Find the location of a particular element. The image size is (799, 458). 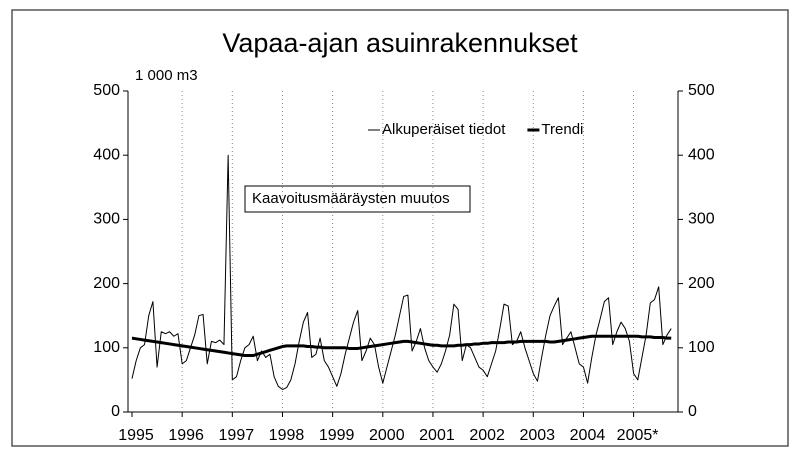

y-tick-label: 100 is located at coordinates (106, 347).